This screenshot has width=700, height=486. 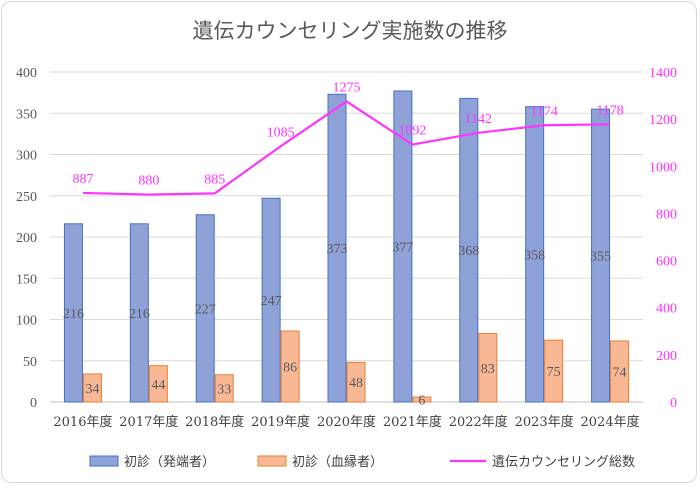 I want to click on data-label-series2: 33, so click(x=224, y=389).